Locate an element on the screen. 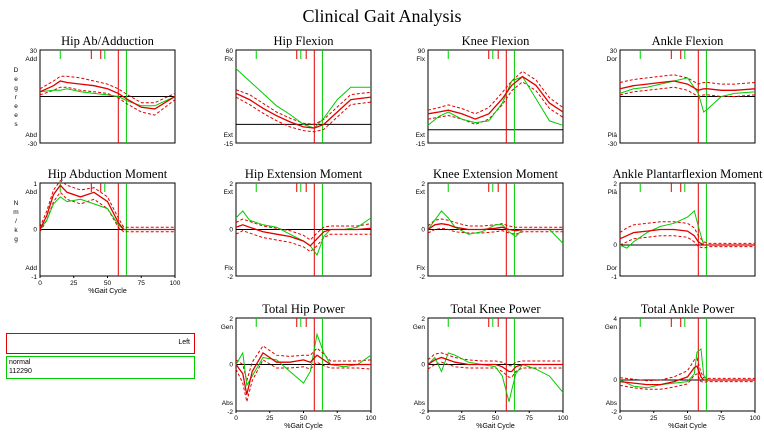 Image resolution: width=764 pixels, height=435 pixels. chart-title: Ankle Flexion is located at coordinates (688, 41).